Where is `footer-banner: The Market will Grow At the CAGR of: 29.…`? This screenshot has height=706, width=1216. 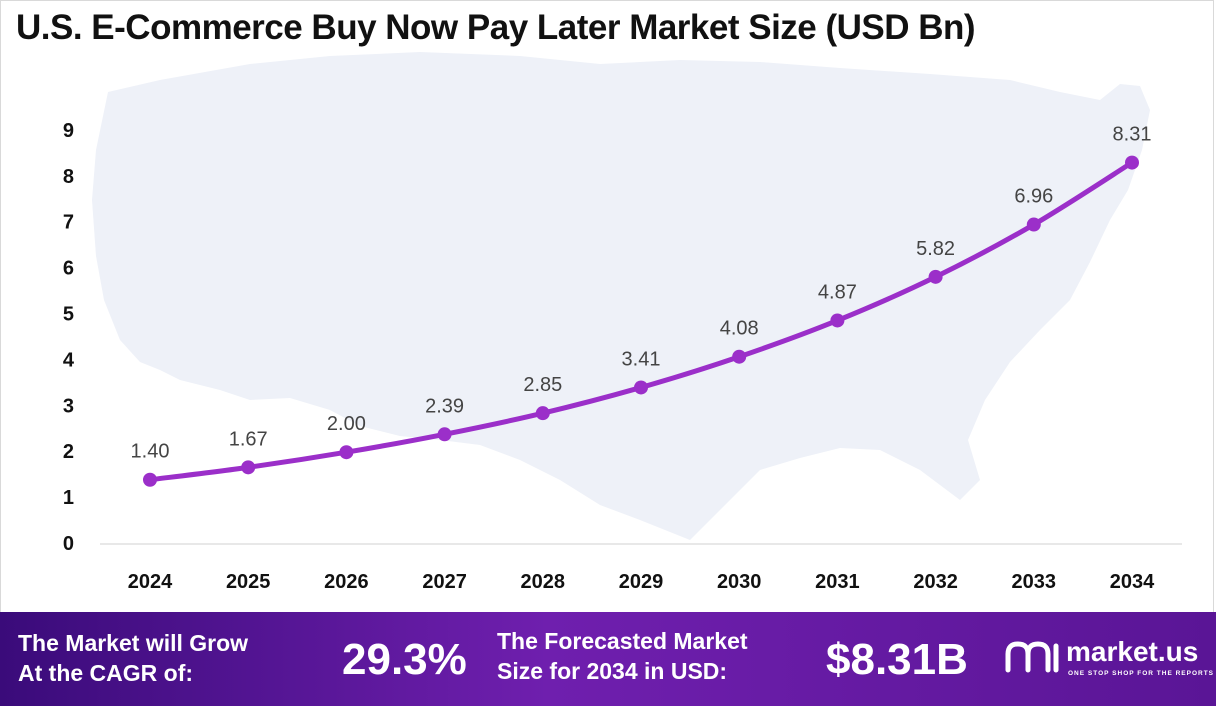 footer-banner: The Market will Grow At the CAGR of: 29.… is located at coordinates (608, 659).